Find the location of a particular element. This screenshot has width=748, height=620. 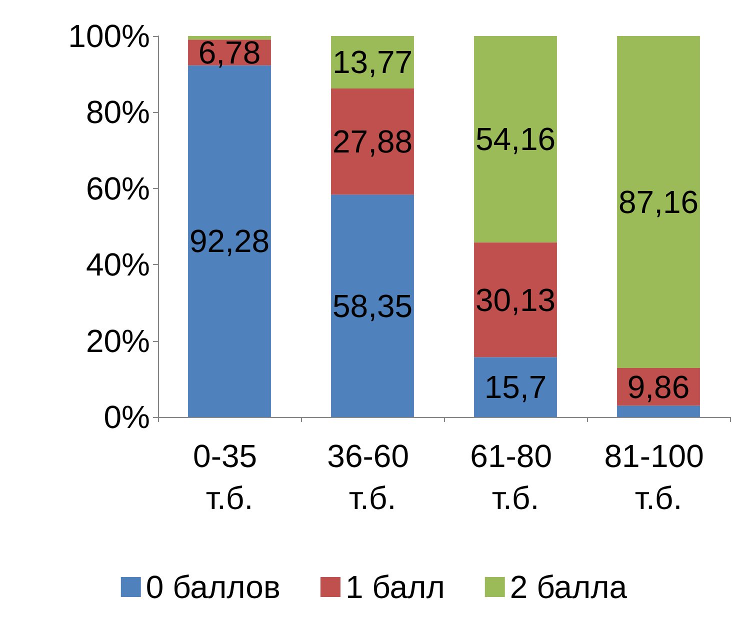

legend-label: 2 балла is located at coordinates (569, 587).